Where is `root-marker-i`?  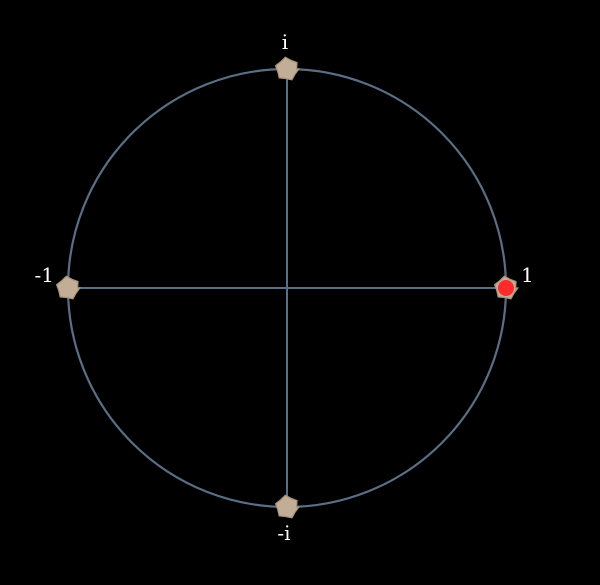
root-marker-i is located at coordinates (287, 68).